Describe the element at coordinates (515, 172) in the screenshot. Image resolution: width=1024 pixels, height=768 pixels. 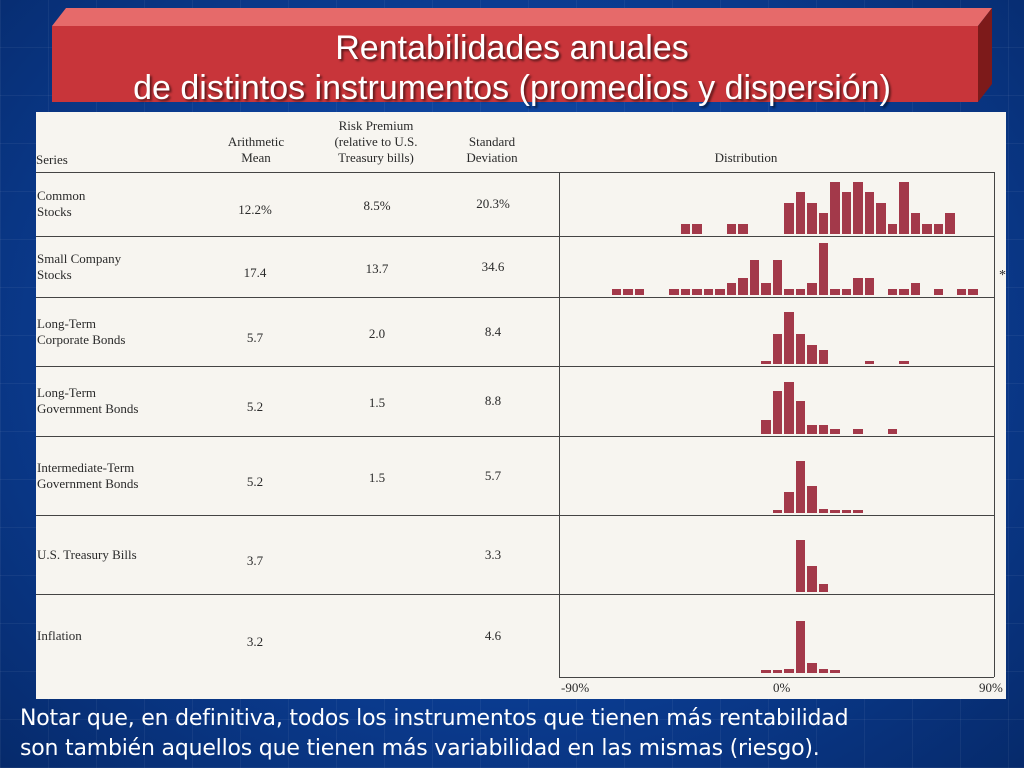
I see `header-rule` at that location.